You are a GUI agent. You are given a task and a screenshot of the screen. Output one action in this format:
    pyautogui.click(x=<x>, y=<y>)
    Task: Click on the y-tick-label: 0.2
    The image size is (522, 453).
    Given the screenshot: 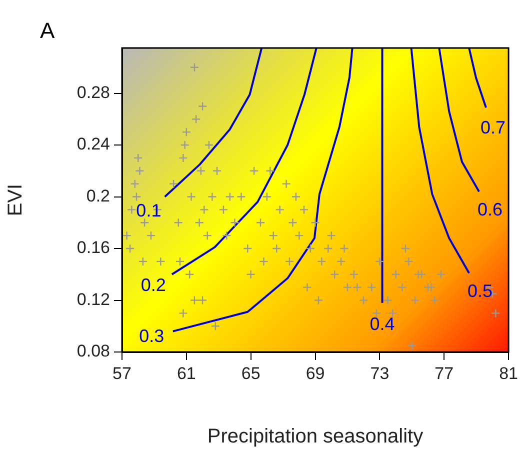 What is the action you would take?
    pyautogui.click(x=98, y=196)
    